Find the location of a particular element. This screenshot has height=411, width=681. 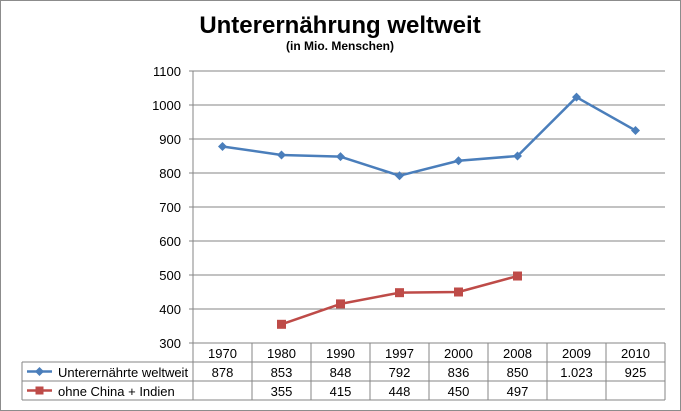

y-tick-label: 900 is located at coordinates (170, 139).